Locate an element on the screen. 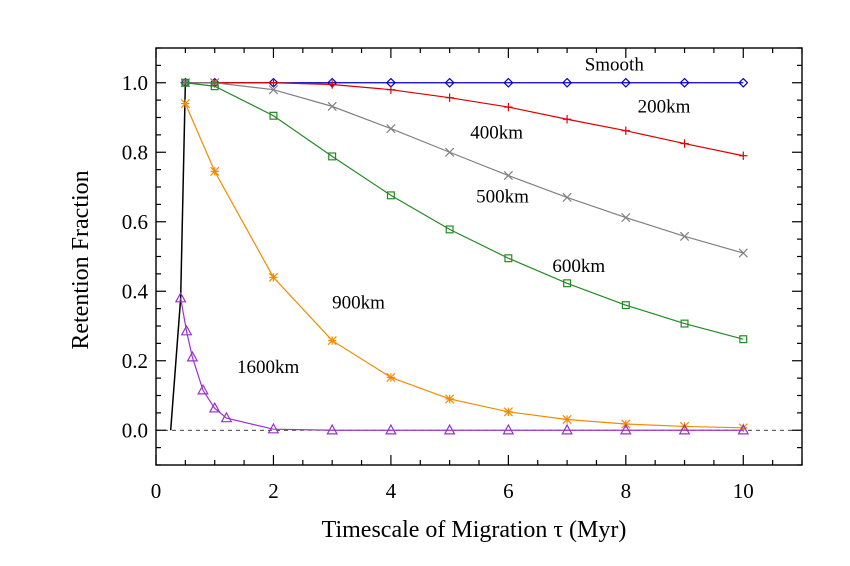  x-tick-label: 8 is located at coordinates (626, 491).